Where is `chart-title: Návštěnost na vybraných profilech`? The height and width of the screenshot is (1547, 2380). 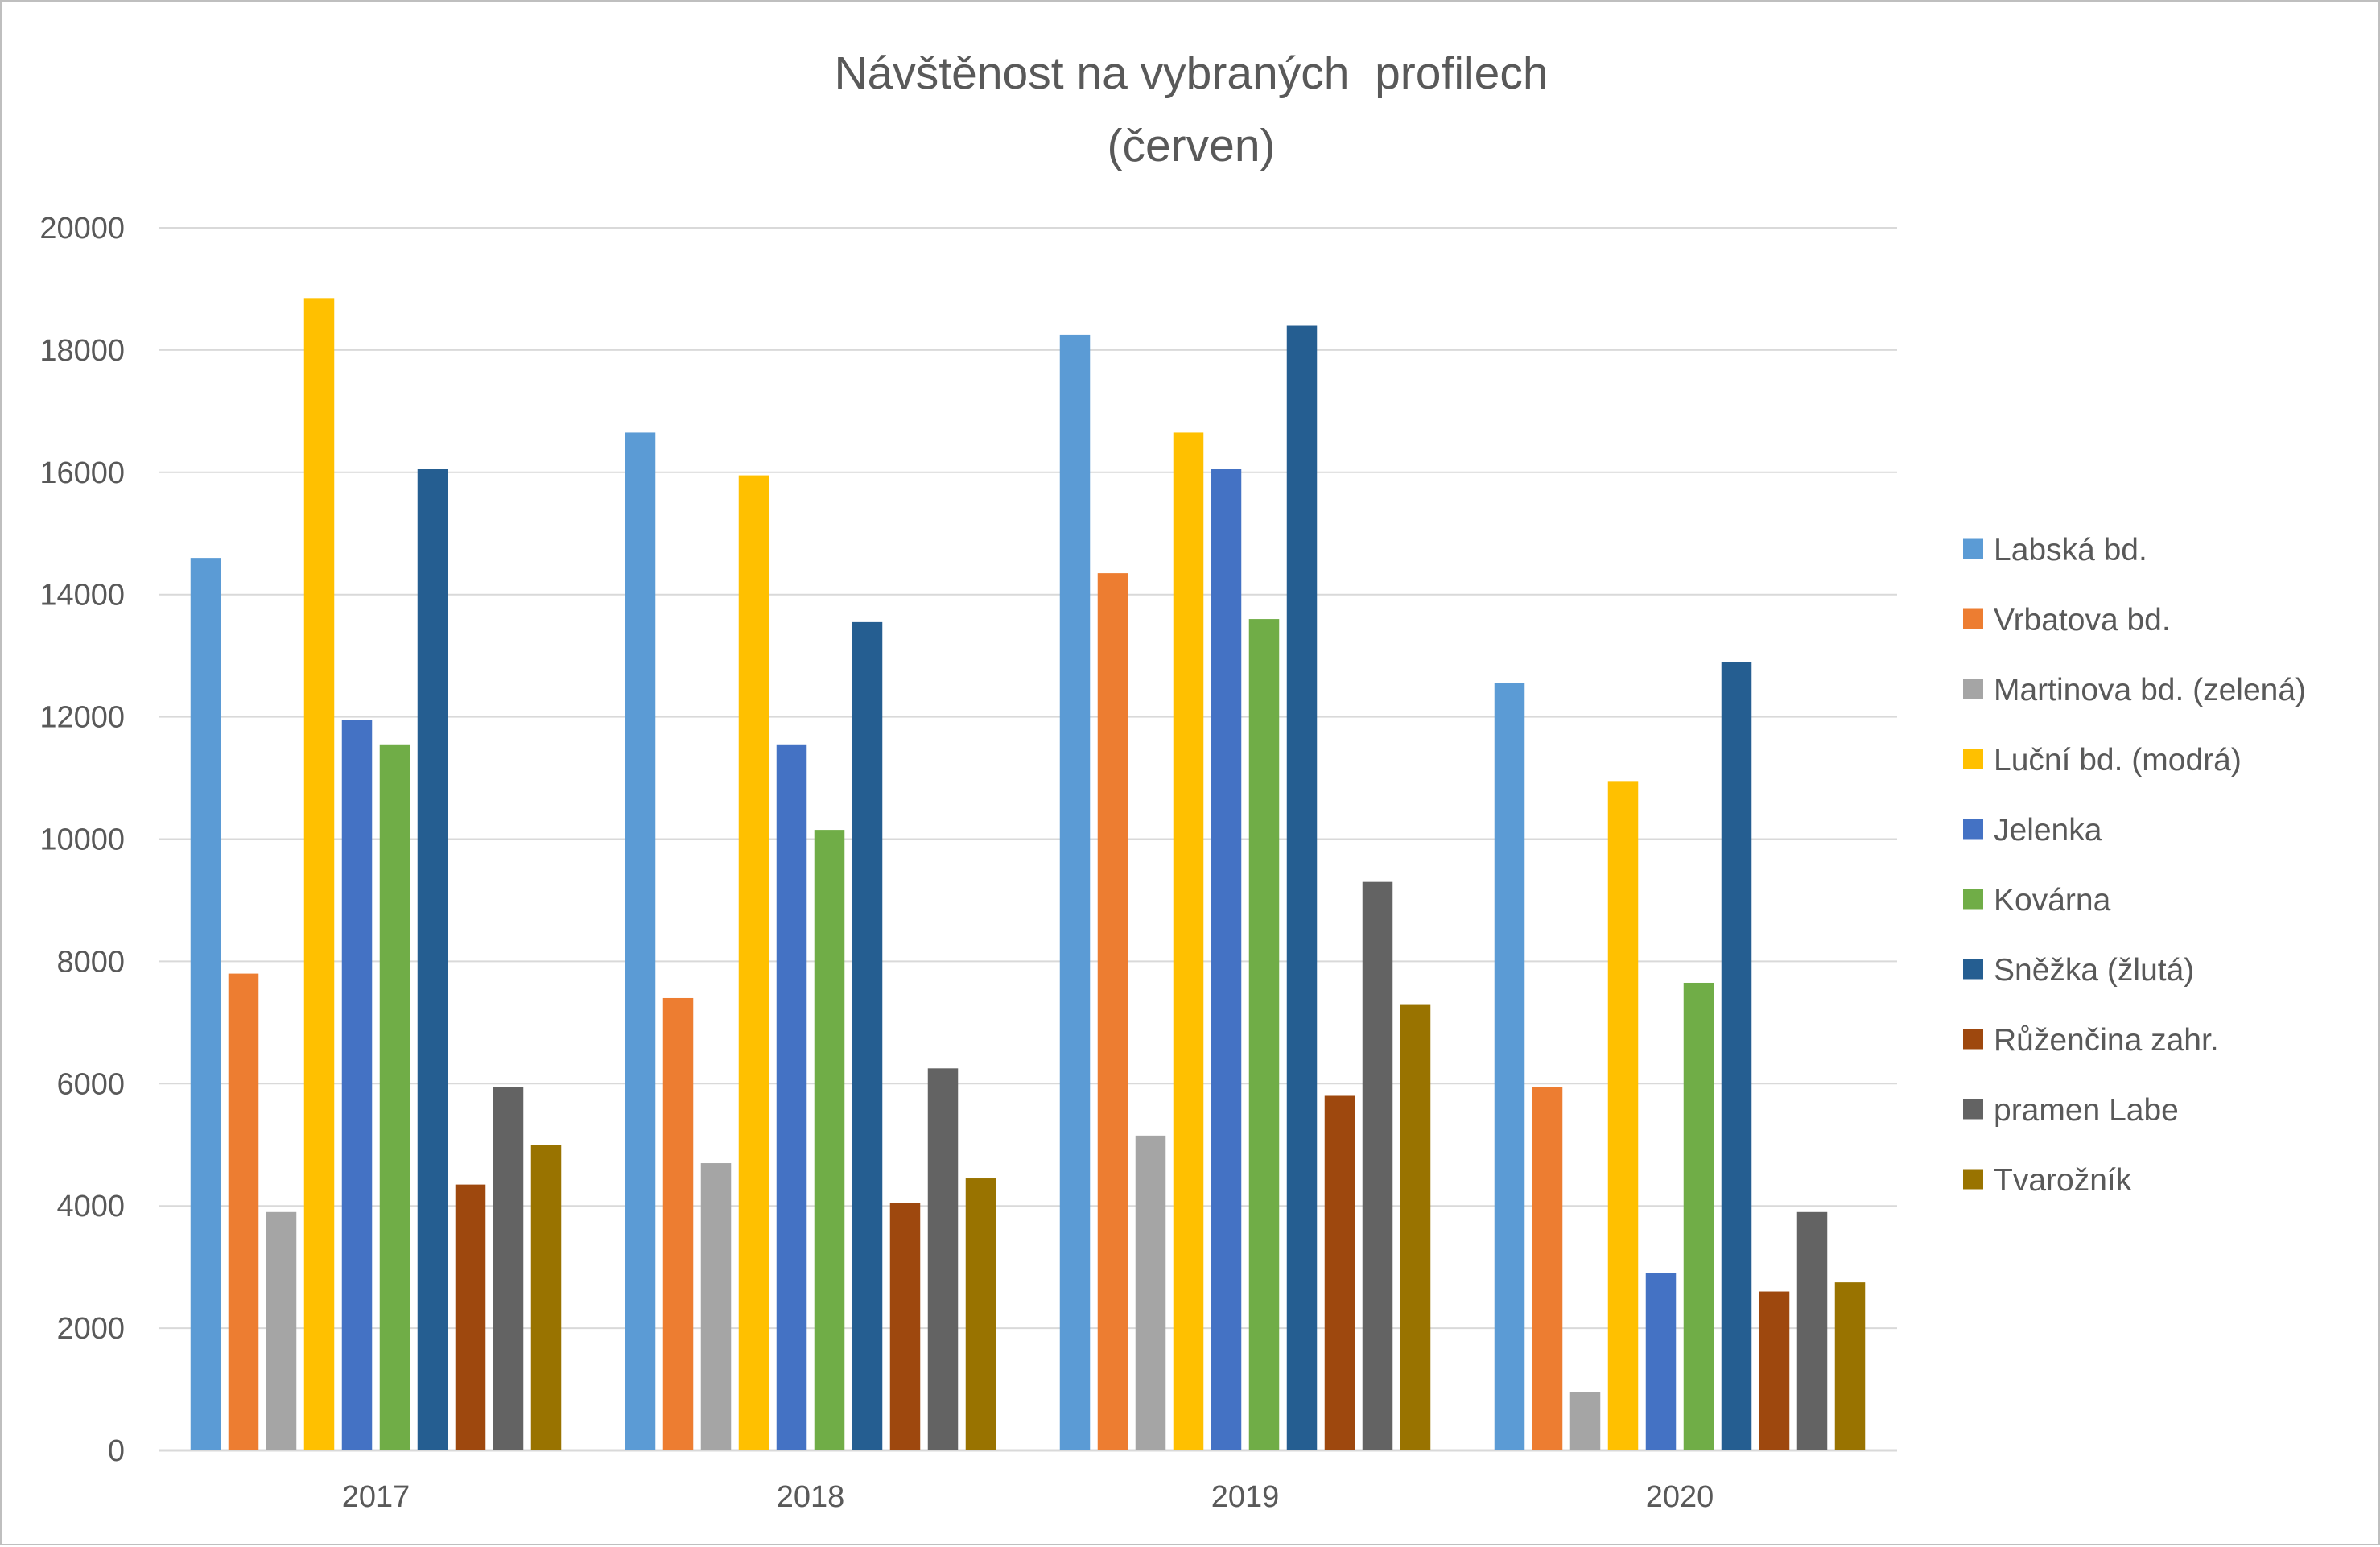 chart-title: Návštěnost na vybraných profilech is located at coordinates (1191, 73).